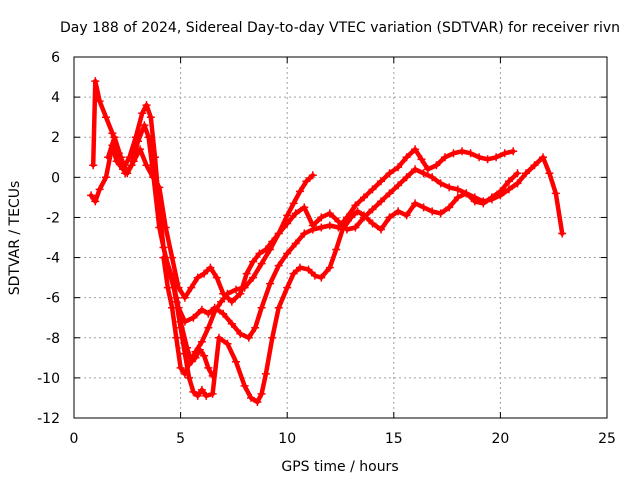 The image size is (640, 480). Describe the element at coordinates (339, 467) in the screenshot. I see `x-axis-label: GPS time / hours` at that location.